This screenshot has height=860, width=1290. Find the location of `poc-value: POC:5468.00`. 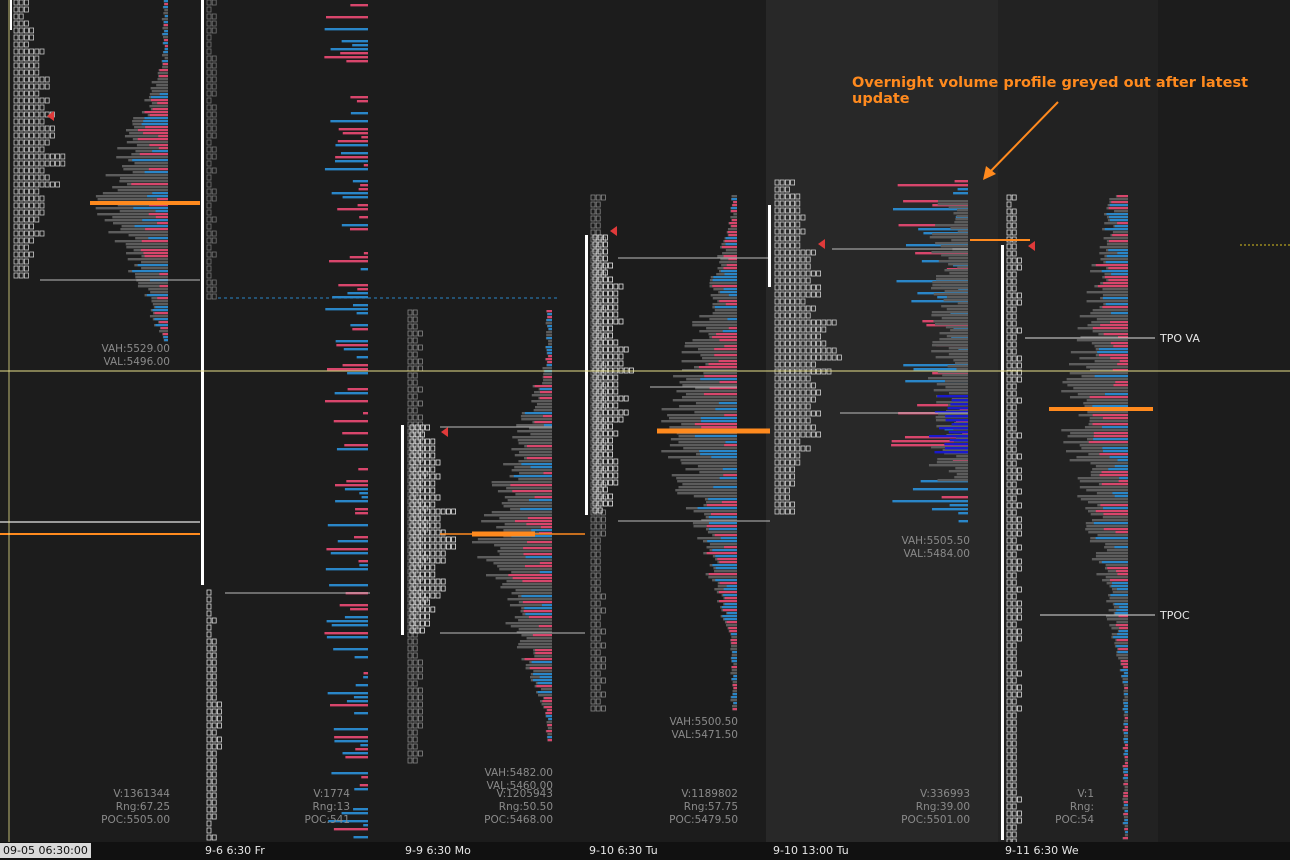

poc-value: POC:5468.00 is located at coordinates (518, 820).